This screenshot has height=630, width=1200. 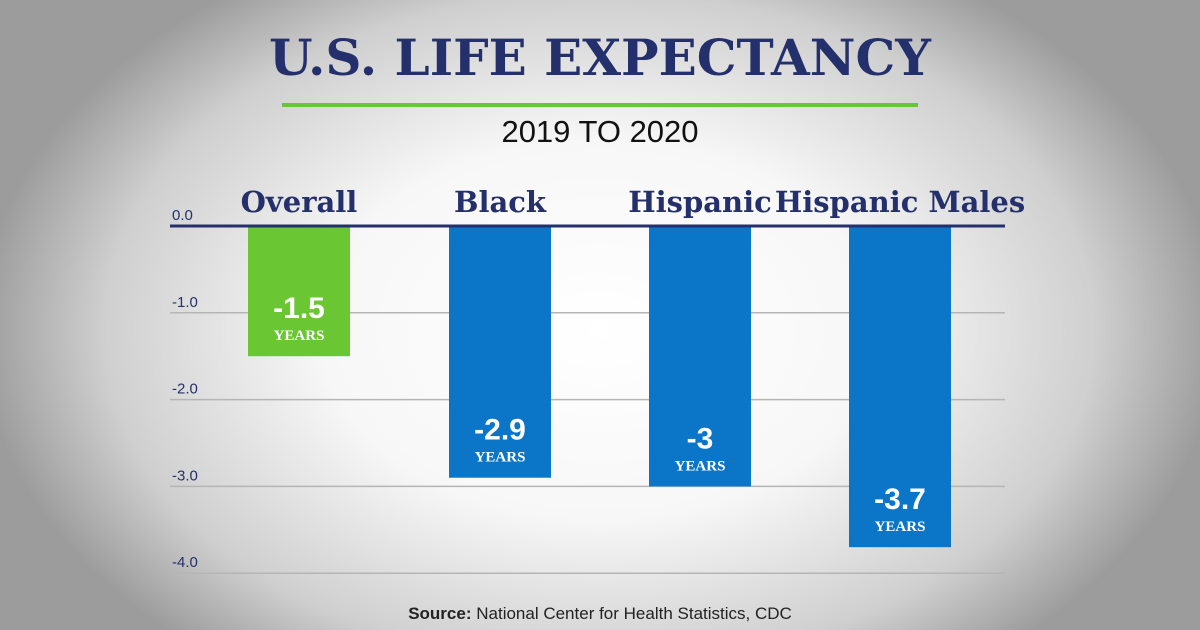 What do you see at coordinates (900, 499) in the screenshot?
I see `data-label: -3.7` at bounding box center [900, 499].